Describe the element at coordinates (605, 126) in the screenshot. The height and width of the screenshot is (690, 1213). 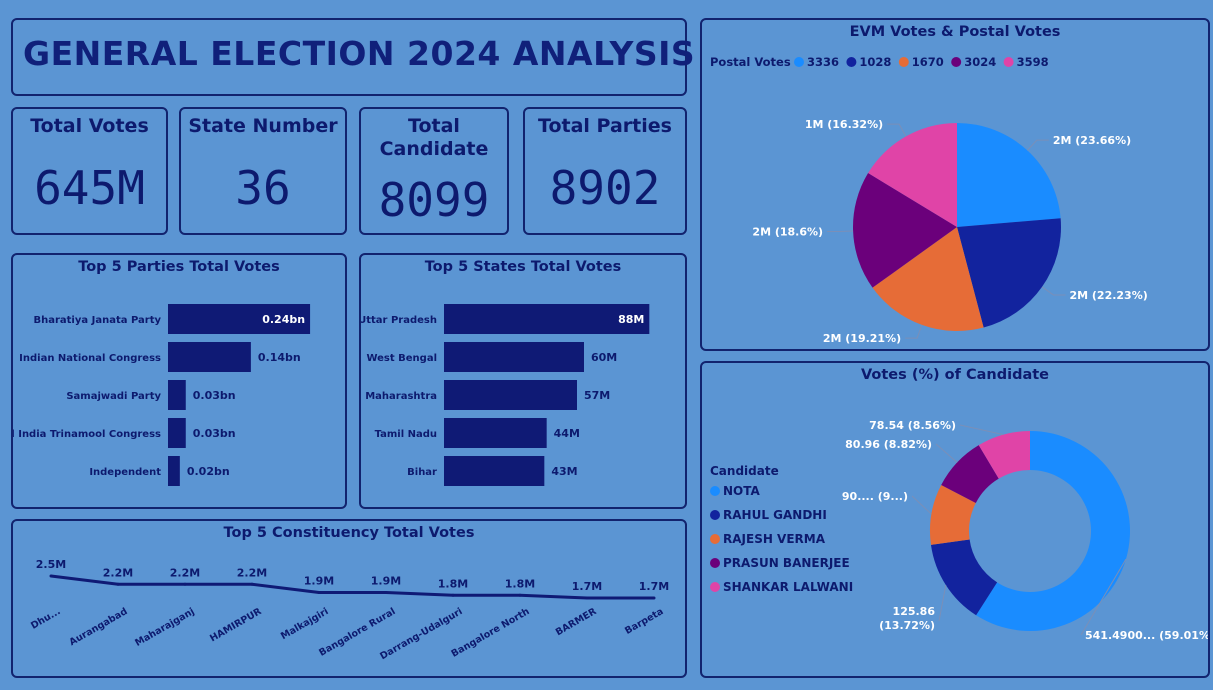
I see `kpi-label: Total Parties` at that location.